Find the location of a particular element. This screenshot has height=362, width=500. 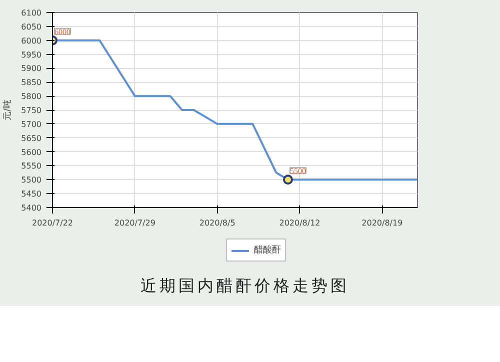

y-tick-label: 6050 is located at coordinates (31, 27).